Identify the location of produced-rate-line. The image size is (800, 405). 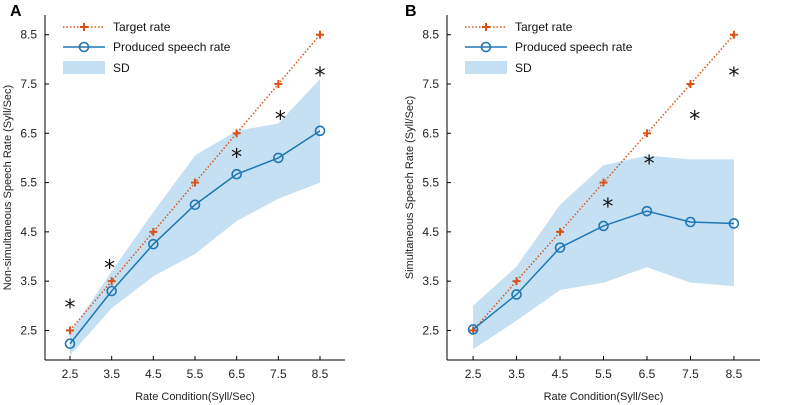
(603, 270).